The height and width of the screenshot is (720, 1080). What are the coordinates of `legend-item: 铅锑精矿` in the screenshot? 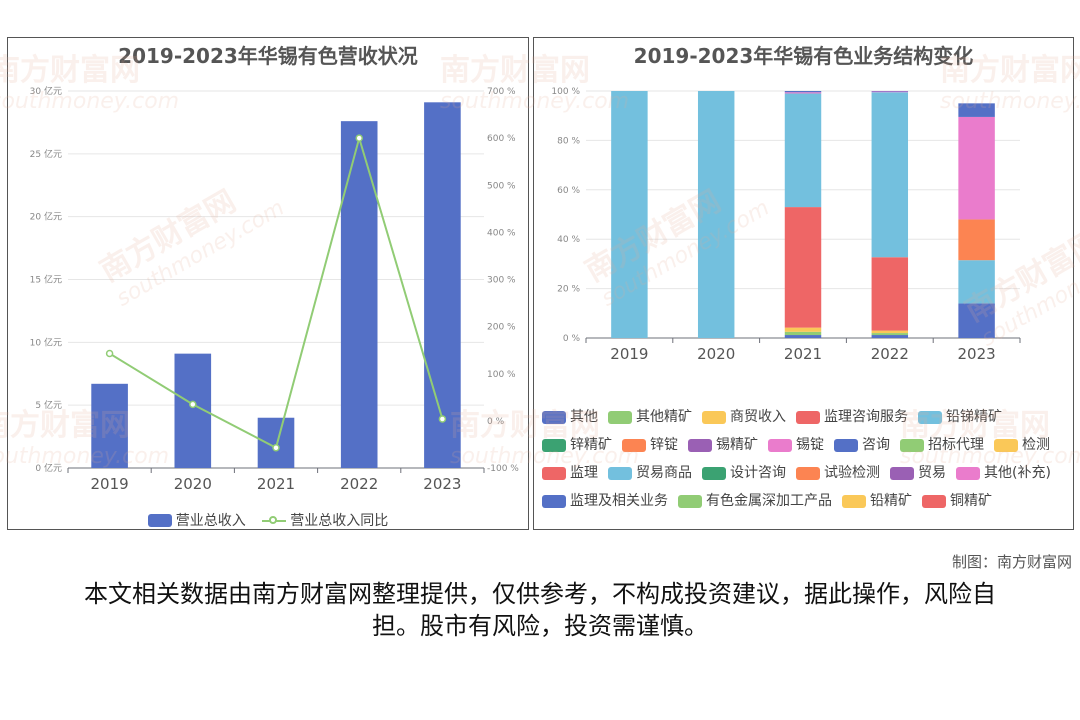 It's located at (960, 417).